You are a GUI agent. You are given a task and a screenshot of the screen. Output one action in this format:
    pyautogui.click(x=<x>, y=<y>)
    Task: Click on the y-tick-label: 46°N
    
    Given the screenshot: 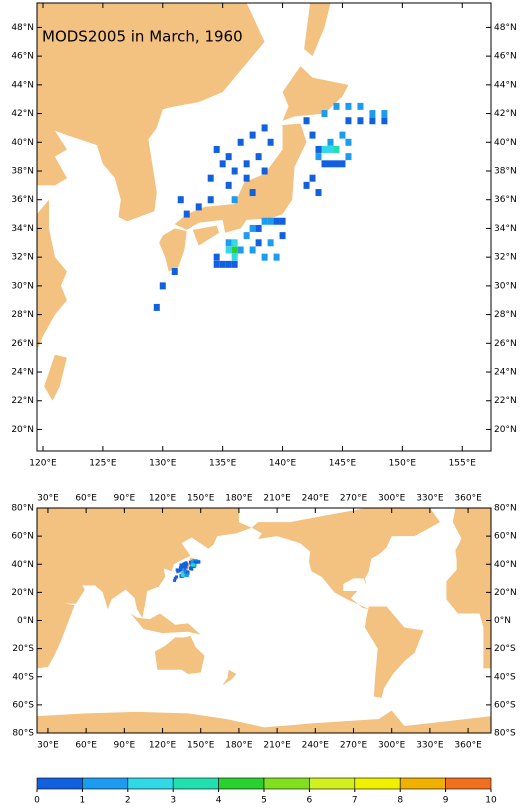 What is the action you would take?
    pyautogui.click(x=505, y=57)
    